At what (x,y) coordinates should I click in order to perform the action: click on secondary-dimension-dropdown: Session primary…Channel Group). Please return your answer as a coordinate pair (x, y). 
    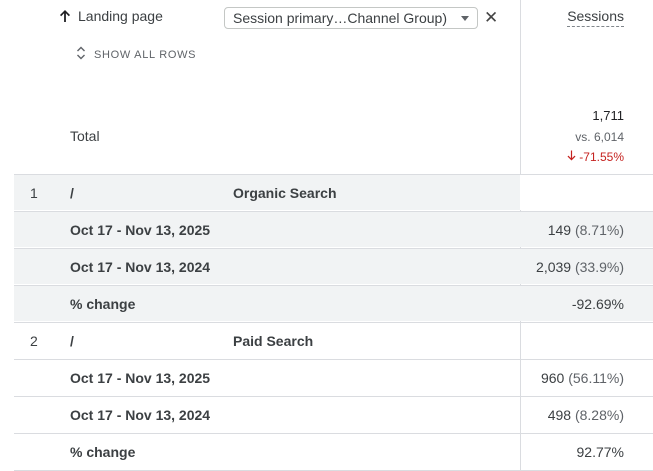
    Looking at the image, I should click on (351, 18).